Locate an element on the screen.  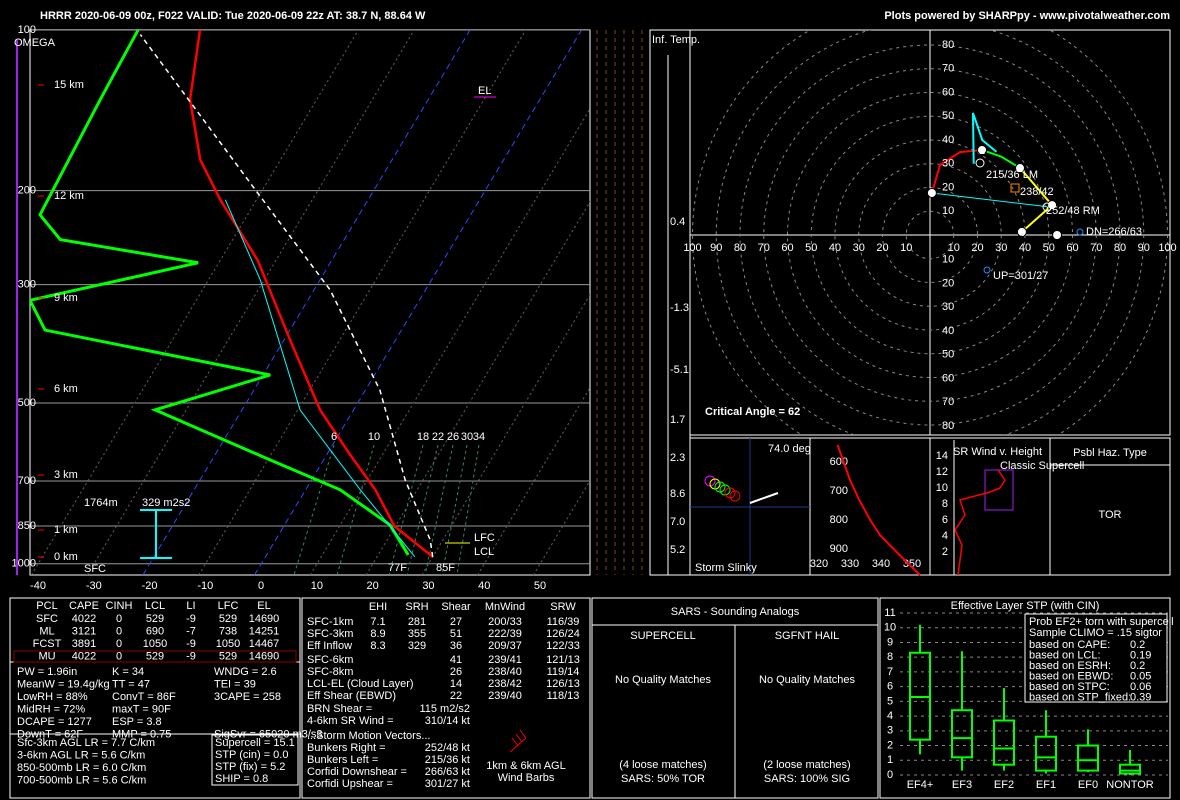
x-tick-label: EF1 is located at coordinates (1046, 785).